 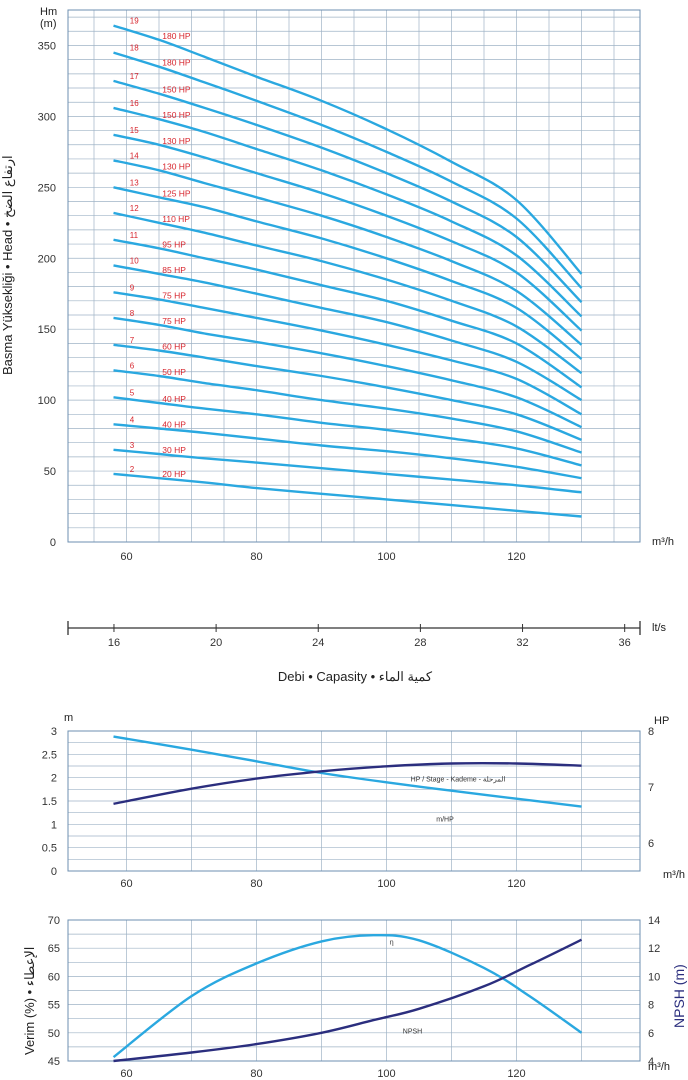 I want to click on head-y-tick-label: 200, so click(x=47, y=259).